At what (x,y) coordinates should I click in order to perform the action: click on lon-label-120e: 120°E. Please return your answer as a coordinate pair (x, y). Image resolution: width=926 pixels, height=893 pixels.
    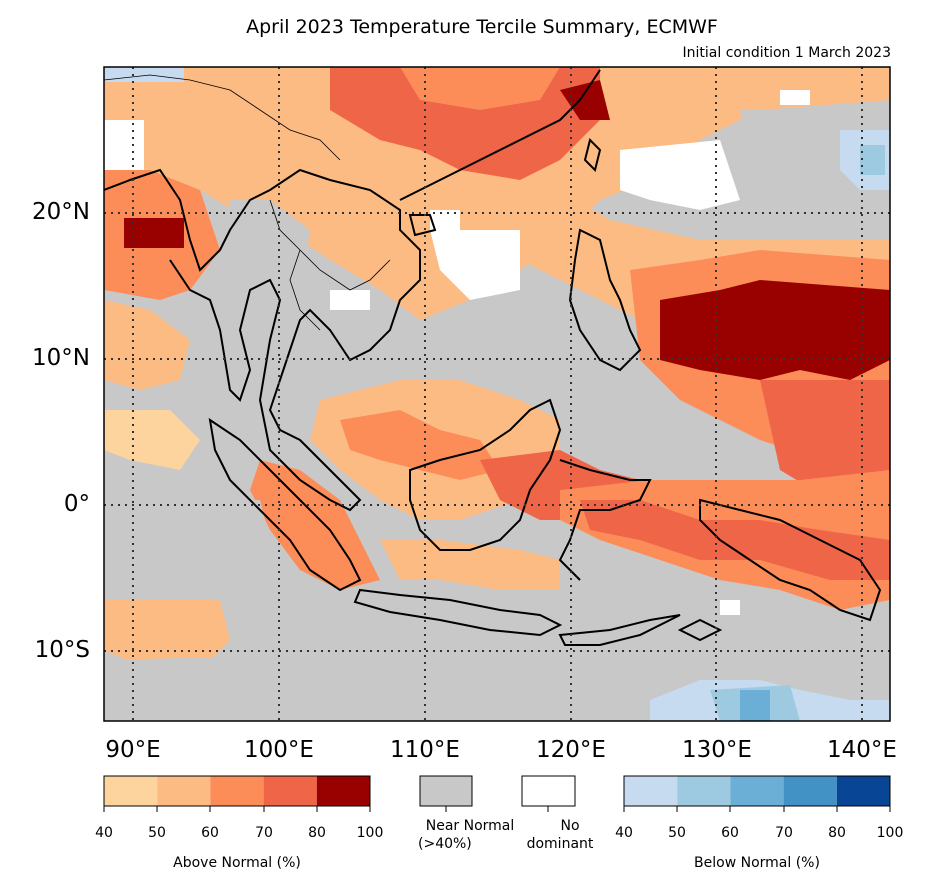
    Looking at the image, I should click on (571, 750).